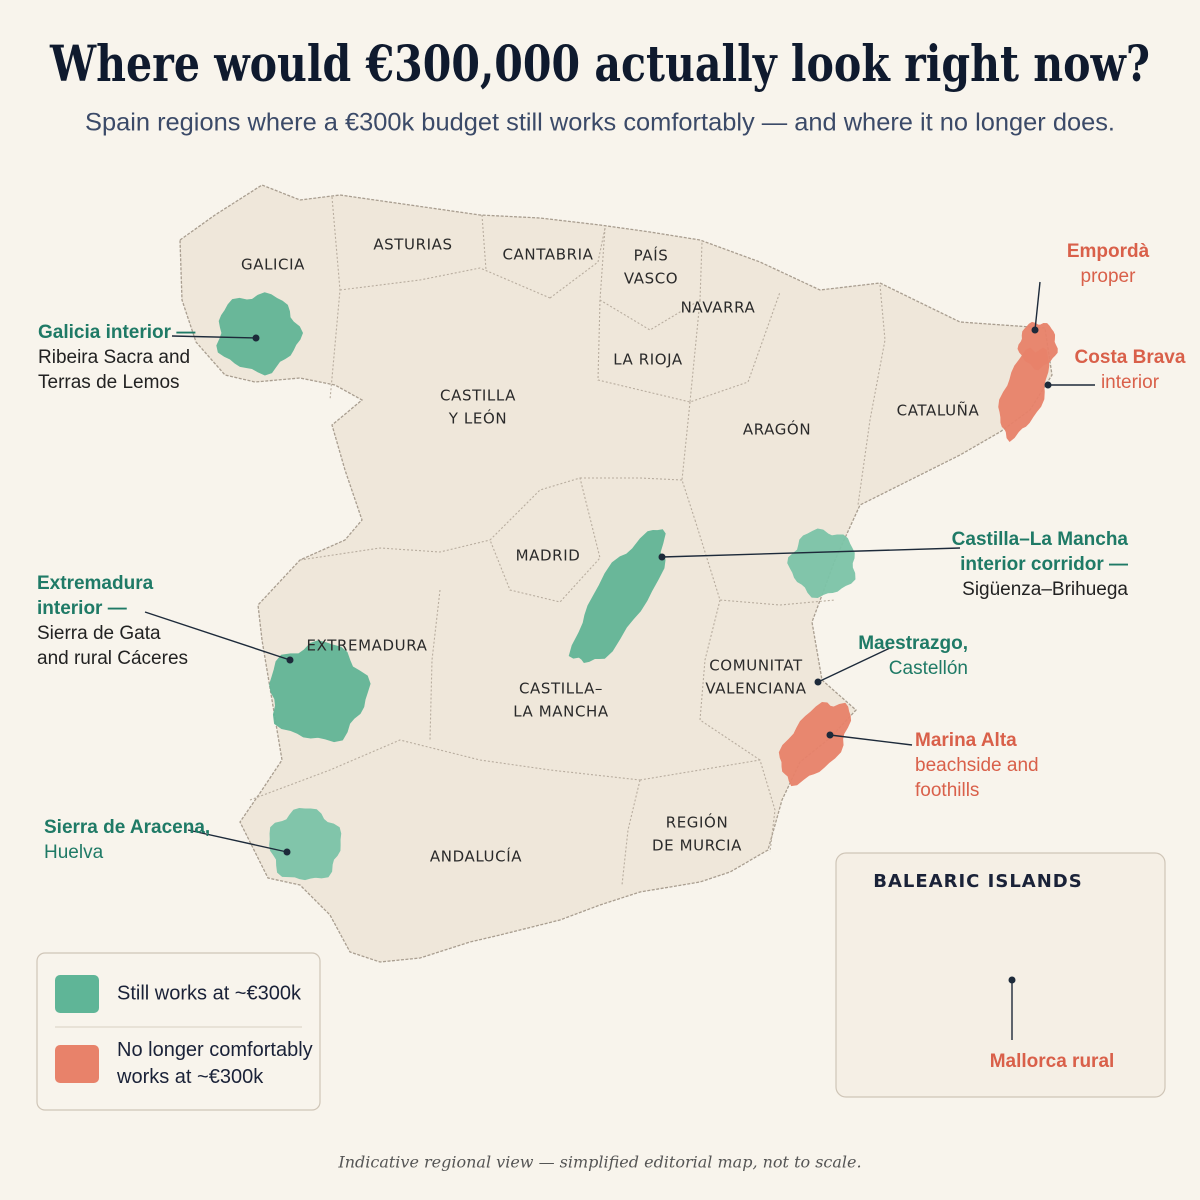 The image size is (1200, 1200). I want to click on callout-detail: Ribeira Sacra and, so click(114, 357).